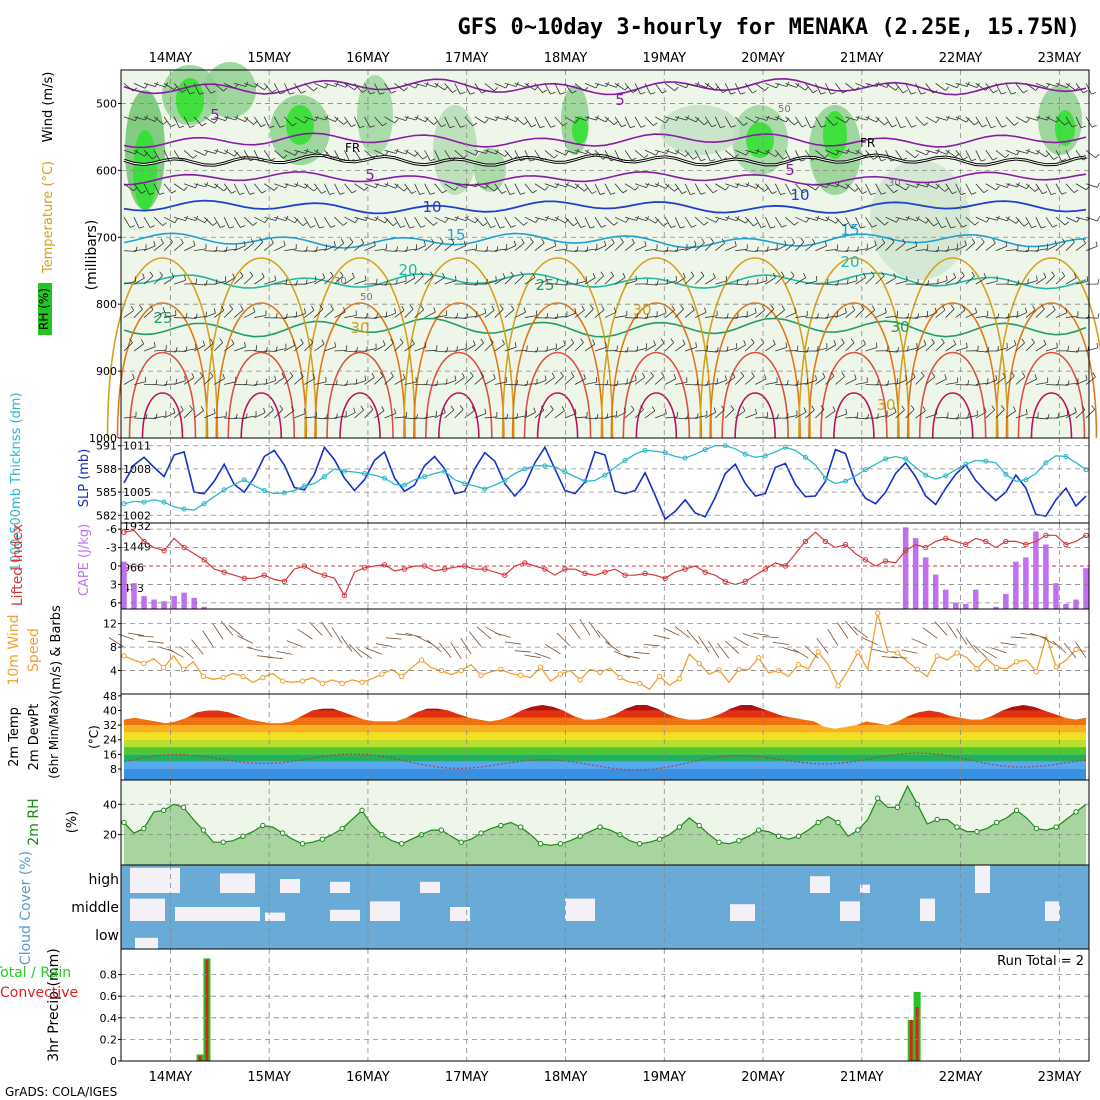 This screenshot has width=1100, height=1100. I want to click on thickness-point, so click(204, 504).